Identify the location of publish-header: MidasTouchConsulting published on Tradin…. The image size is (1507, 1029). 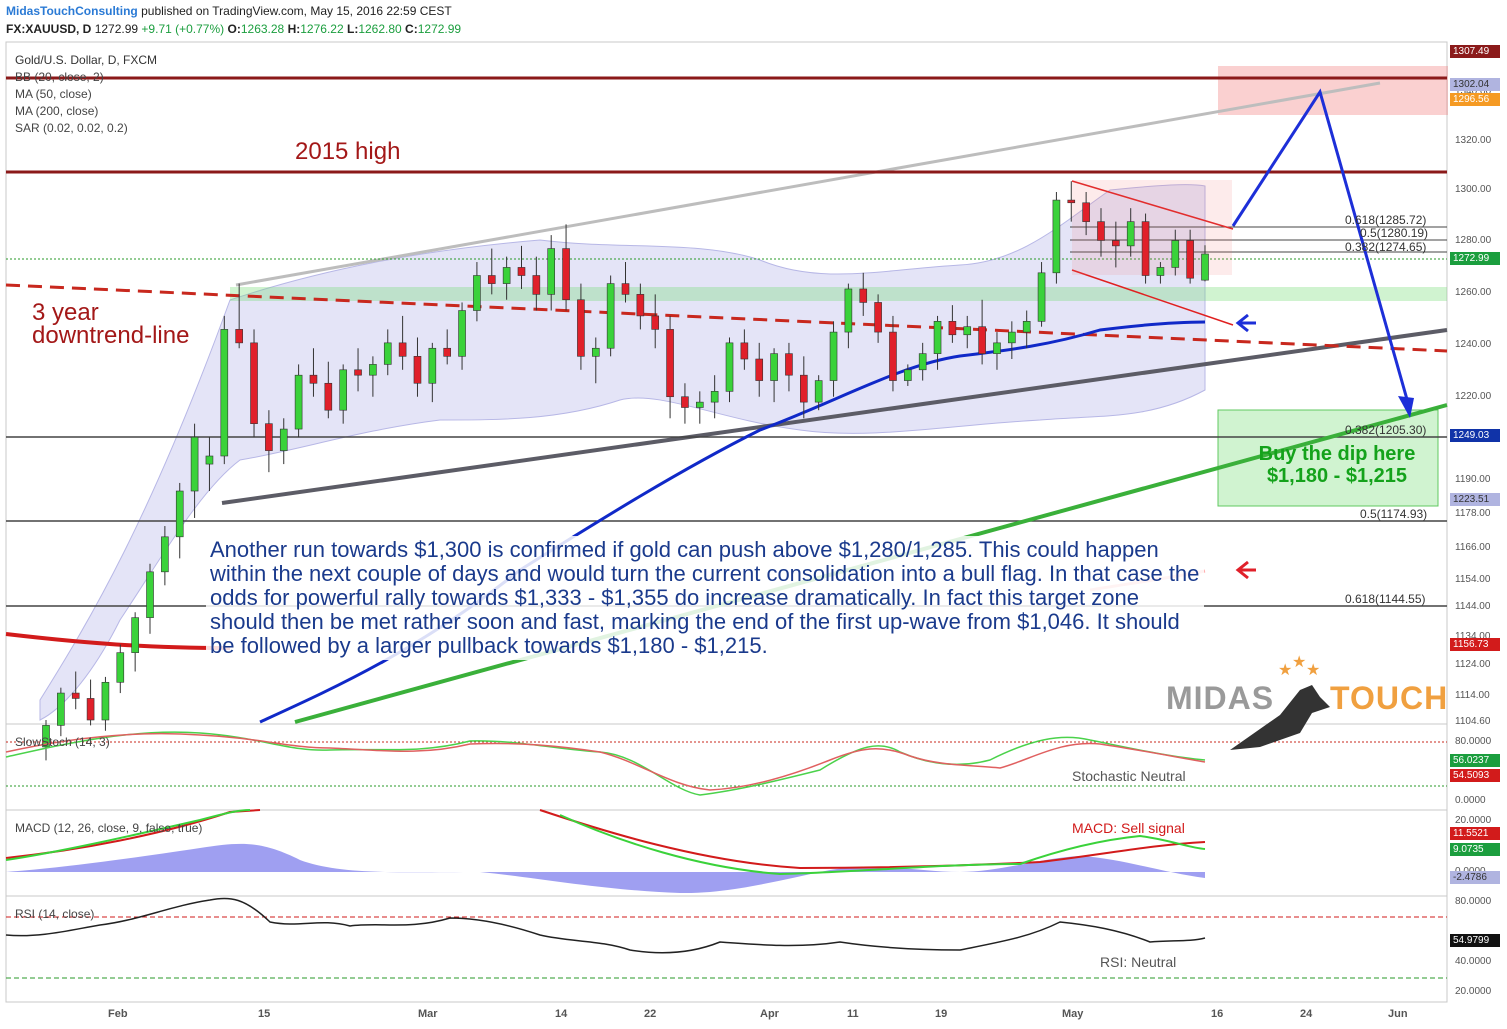
(229, 11).